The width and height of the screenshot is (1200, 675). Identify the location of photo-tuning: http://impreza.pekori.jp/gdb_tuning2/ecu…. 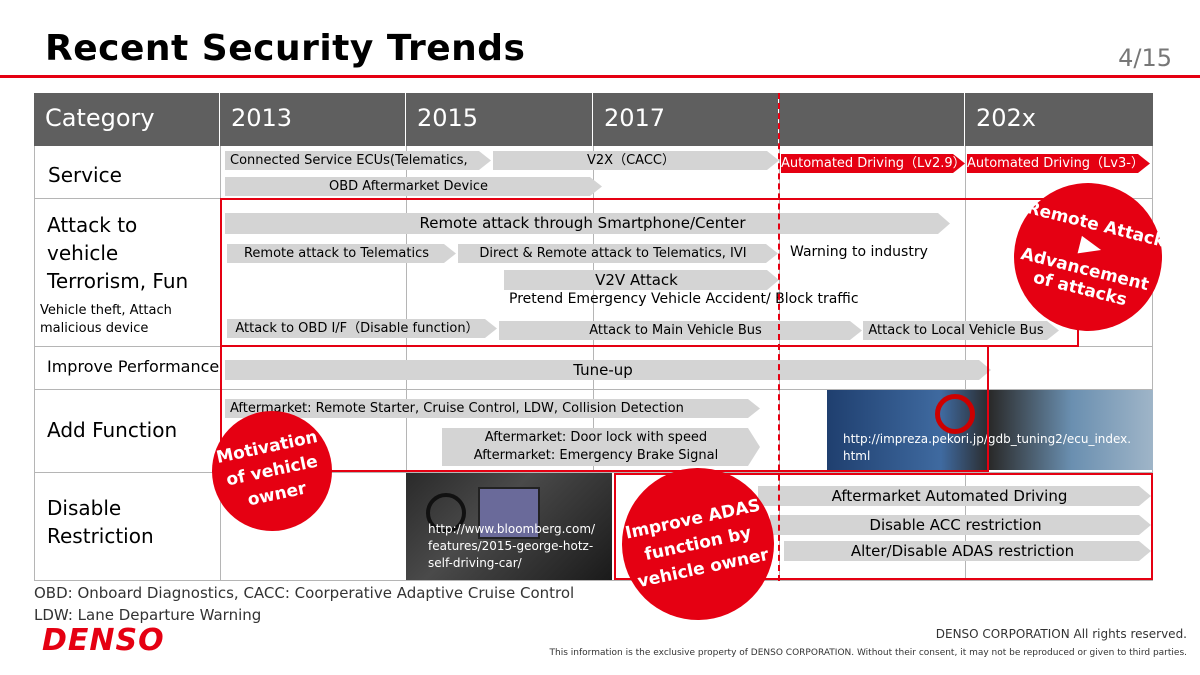
(990, 430).